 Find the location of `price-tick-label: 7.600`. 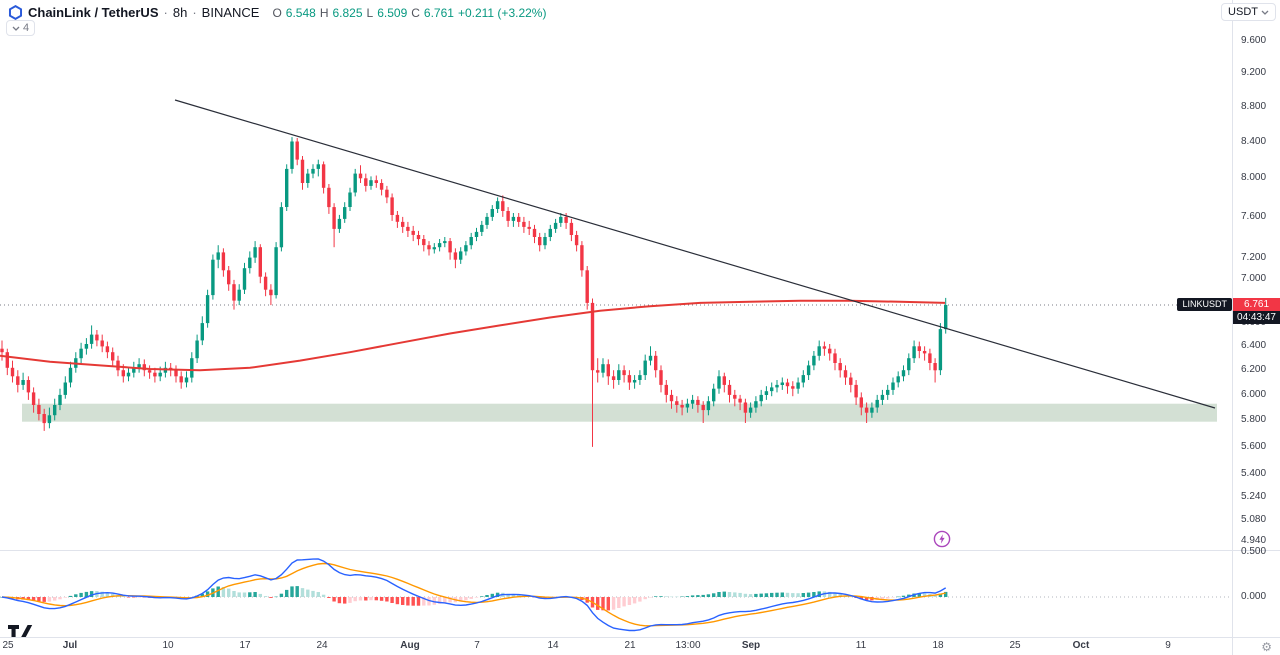

price-tick-label: 7.600 is located at coordinates (1254, 216).